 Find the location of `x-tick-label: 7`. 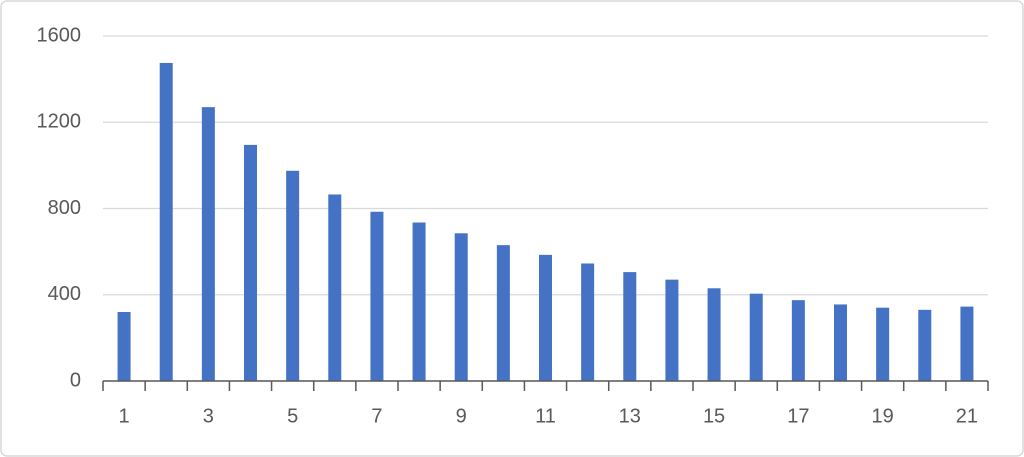

x-tick-label: 7 is located at coordinates (376, 416).